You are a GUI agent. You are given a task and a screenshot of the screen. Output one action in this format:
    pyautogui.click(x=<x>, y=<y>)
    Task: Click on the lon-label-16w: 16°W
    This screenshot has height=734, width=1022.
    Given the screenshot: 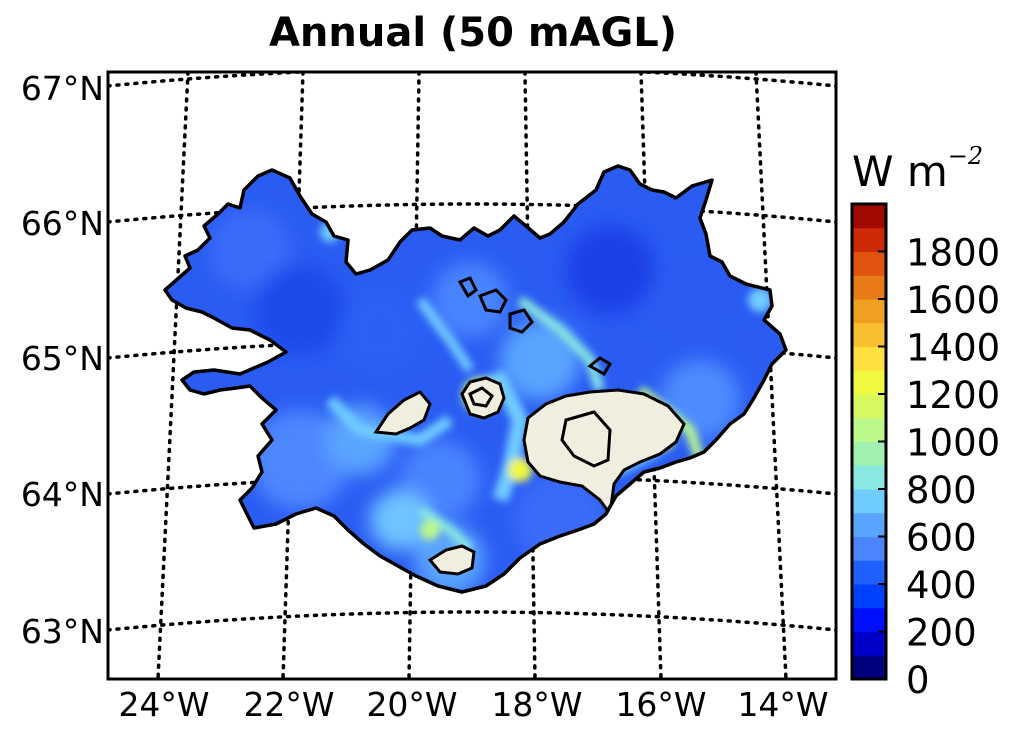 What is the action you would take?
    pyautogui.click(x=660, y=704)
    